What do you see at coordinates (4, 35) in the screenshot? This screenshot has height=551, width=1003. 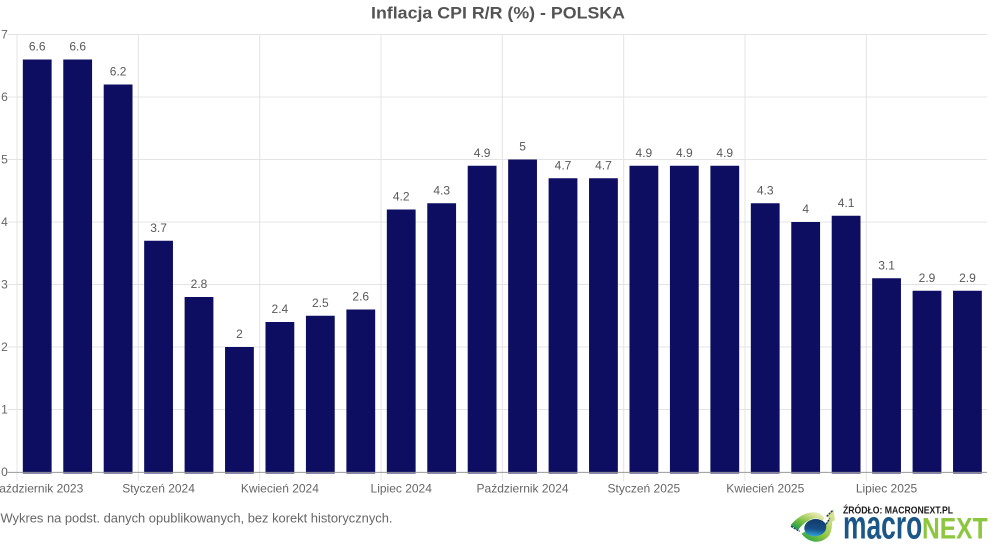 I see `svg-text: 7` at bounding box center [4, 35].